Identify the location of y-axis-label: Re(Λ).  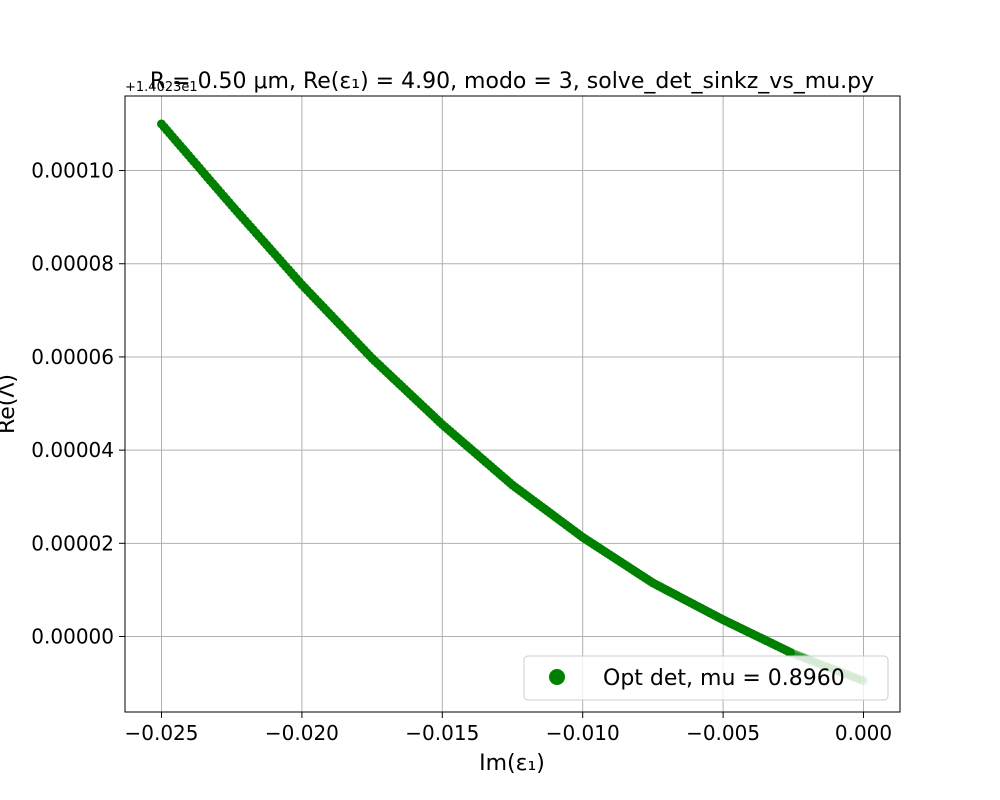
(10, 404).